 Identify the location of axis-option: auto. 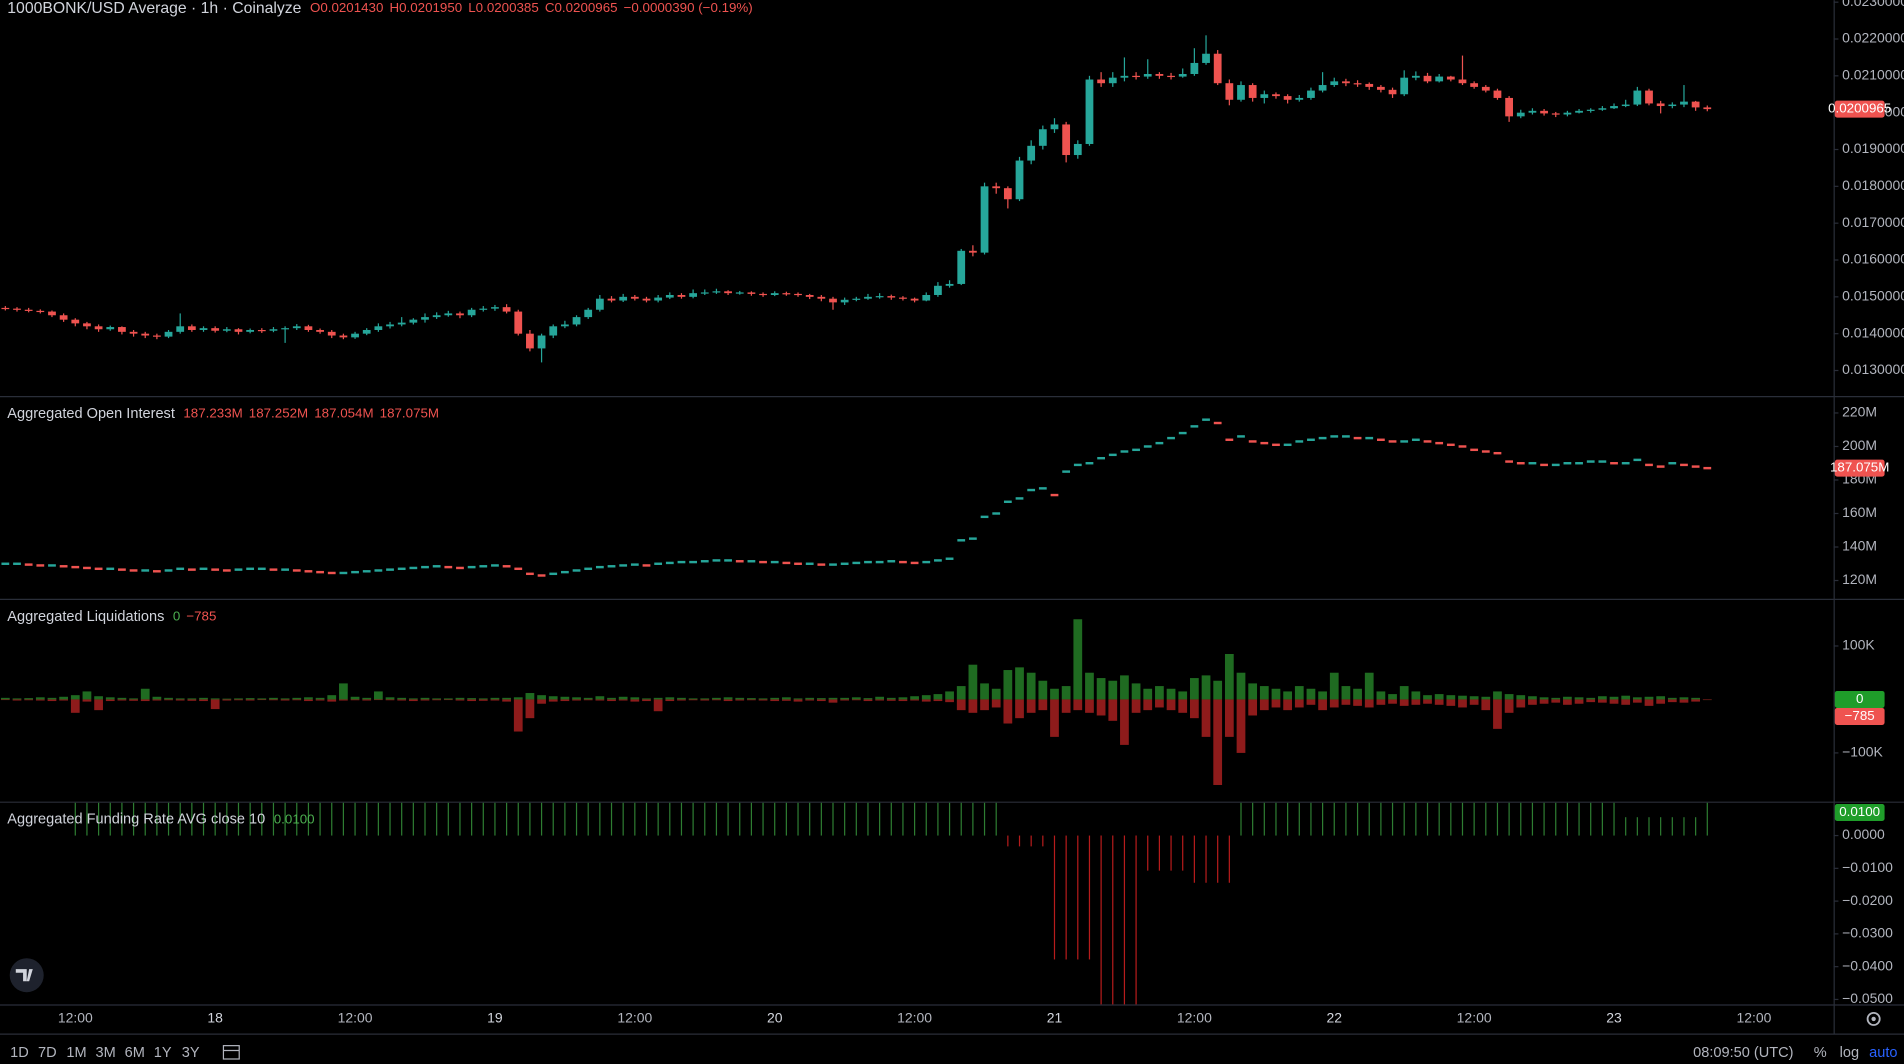
(1883, 1053).